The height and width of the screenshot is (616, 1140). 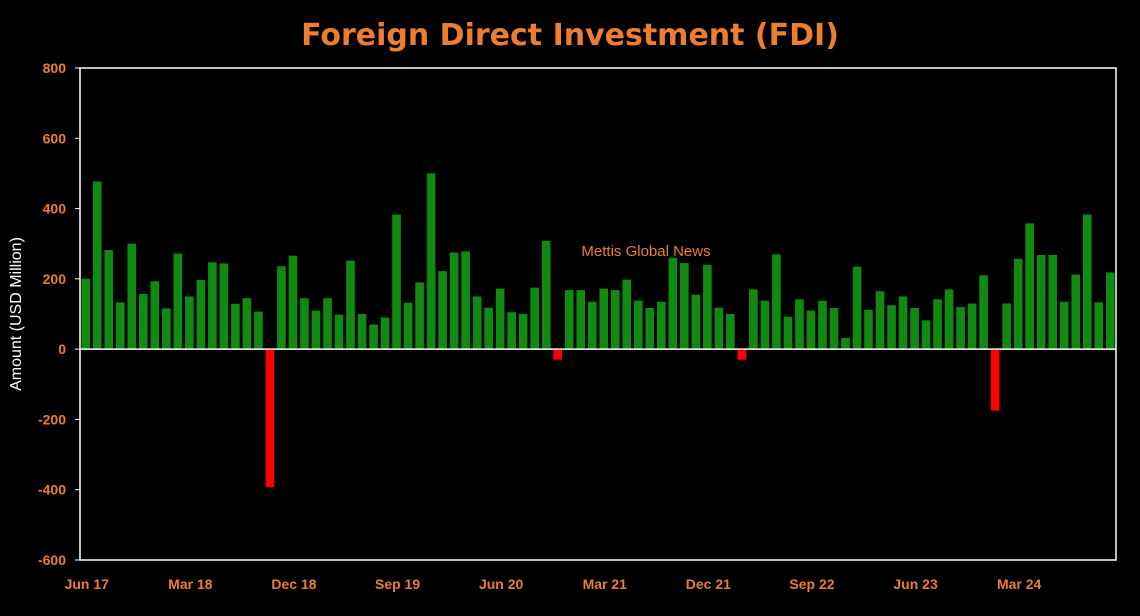 I want to click on x-tick-label: Dec 18, so click(x=293, y=584).